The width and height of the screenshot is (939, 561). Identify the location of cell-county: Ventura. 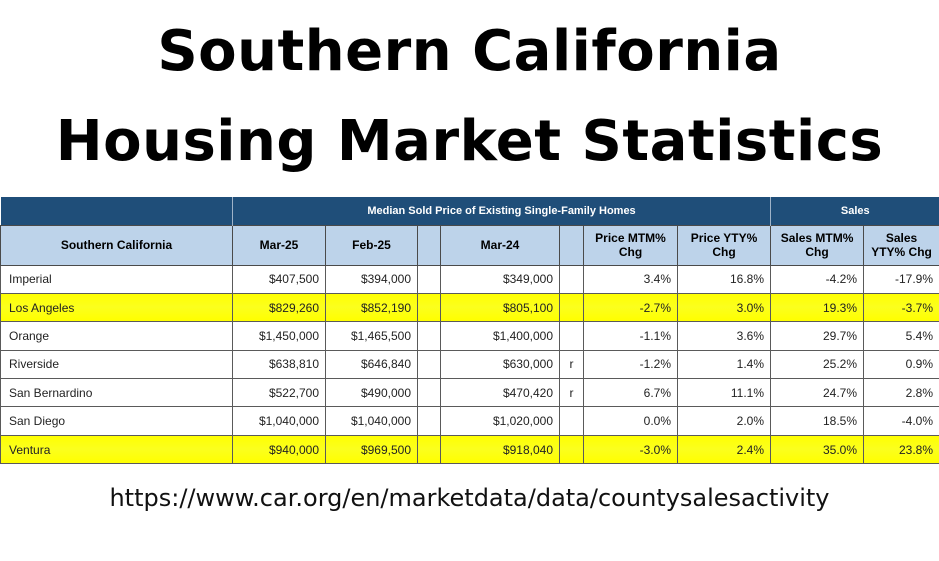
(116, 450).